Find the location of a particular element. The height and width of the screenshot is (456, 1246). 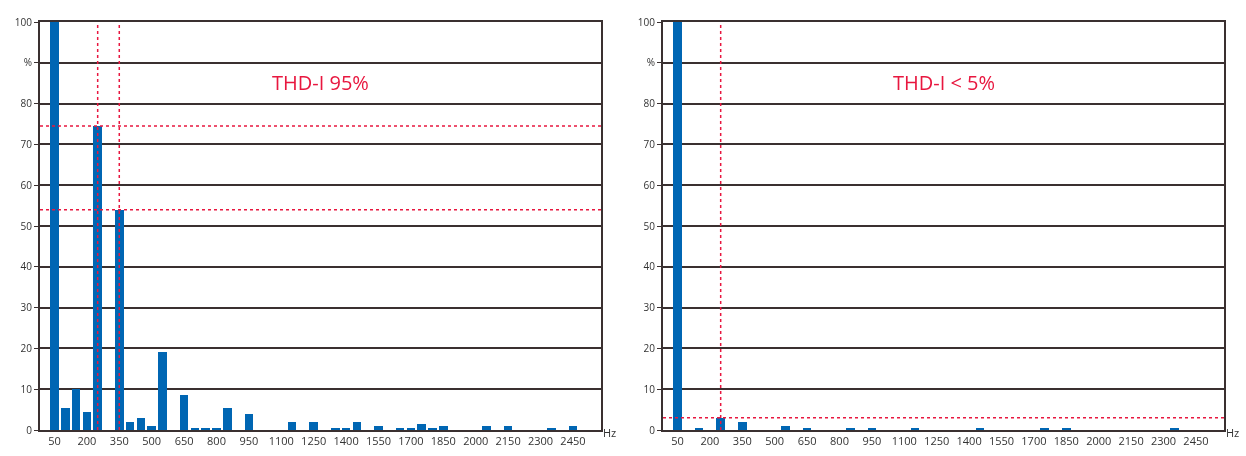

annotation: THD-I < 5% is located at coordinates (944, 82).